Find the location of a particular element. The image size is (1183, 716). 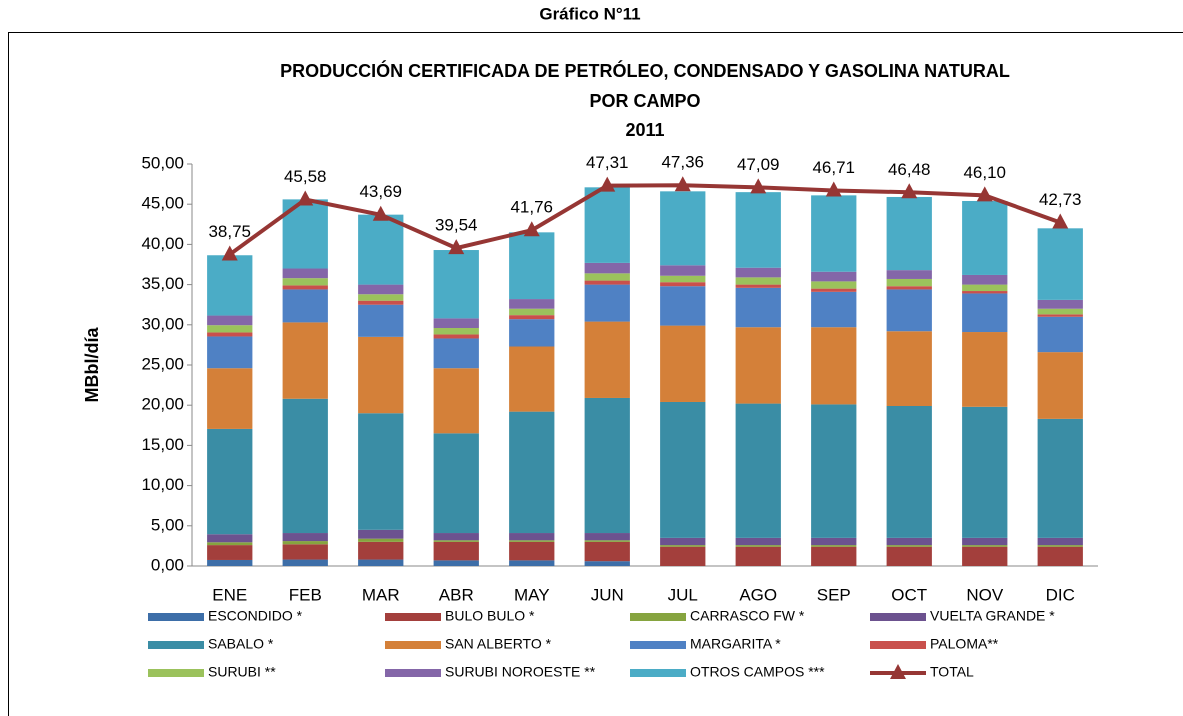

x-tick-label: AGO is located at coordinates (758, 594).